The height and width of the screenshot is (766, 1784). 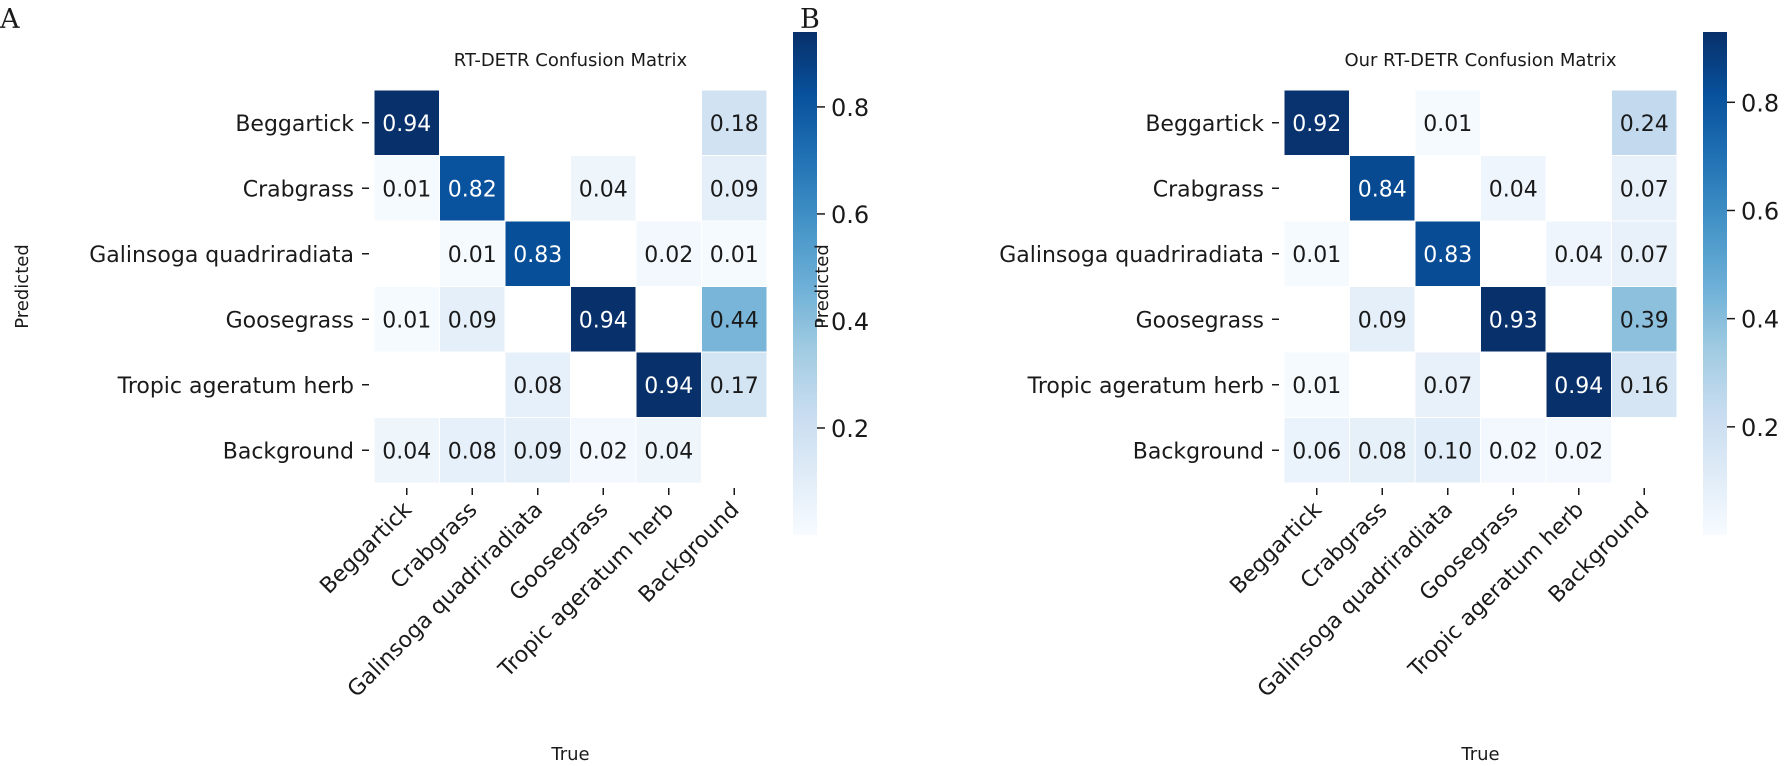 I want to click on cell-value-label: 0.84, so click(x=1382, y=189).